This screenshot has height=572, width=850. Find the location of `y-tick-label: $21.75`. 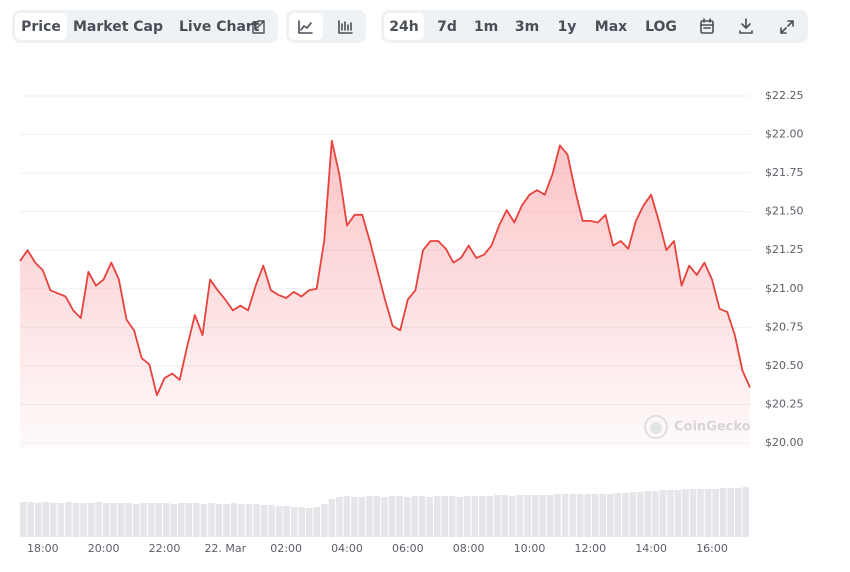

y-tick-label: $21.75 is located at coordinates (784, 172).